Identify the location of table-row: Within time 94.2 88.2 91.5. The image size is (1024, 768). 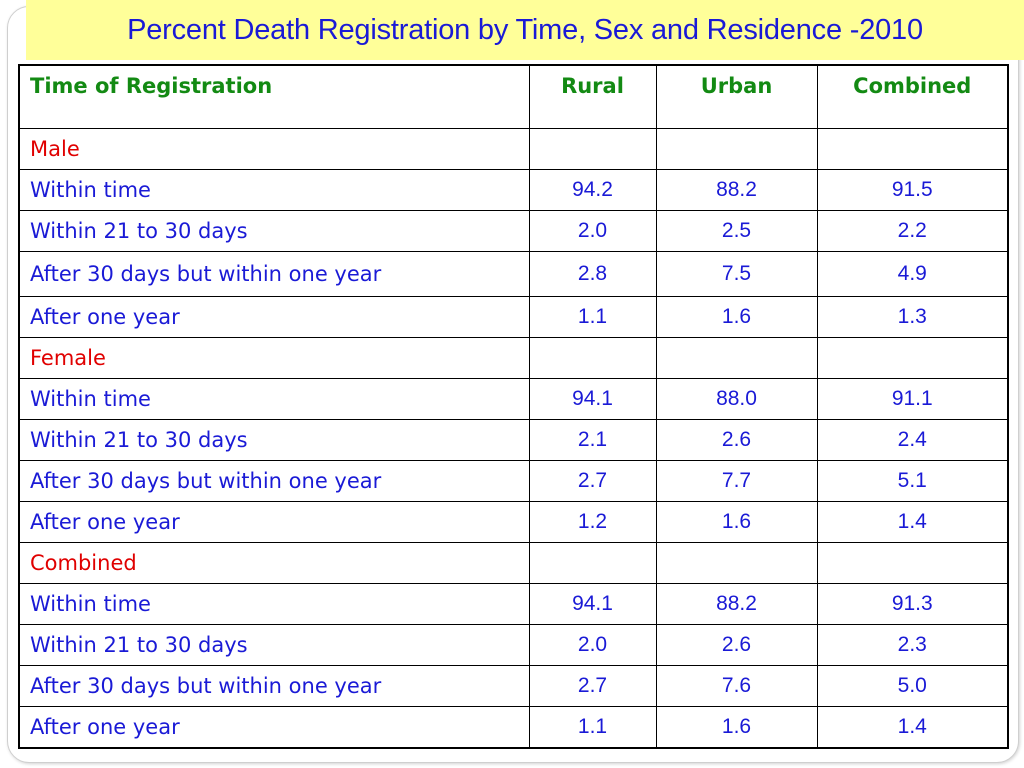
(513, 190).